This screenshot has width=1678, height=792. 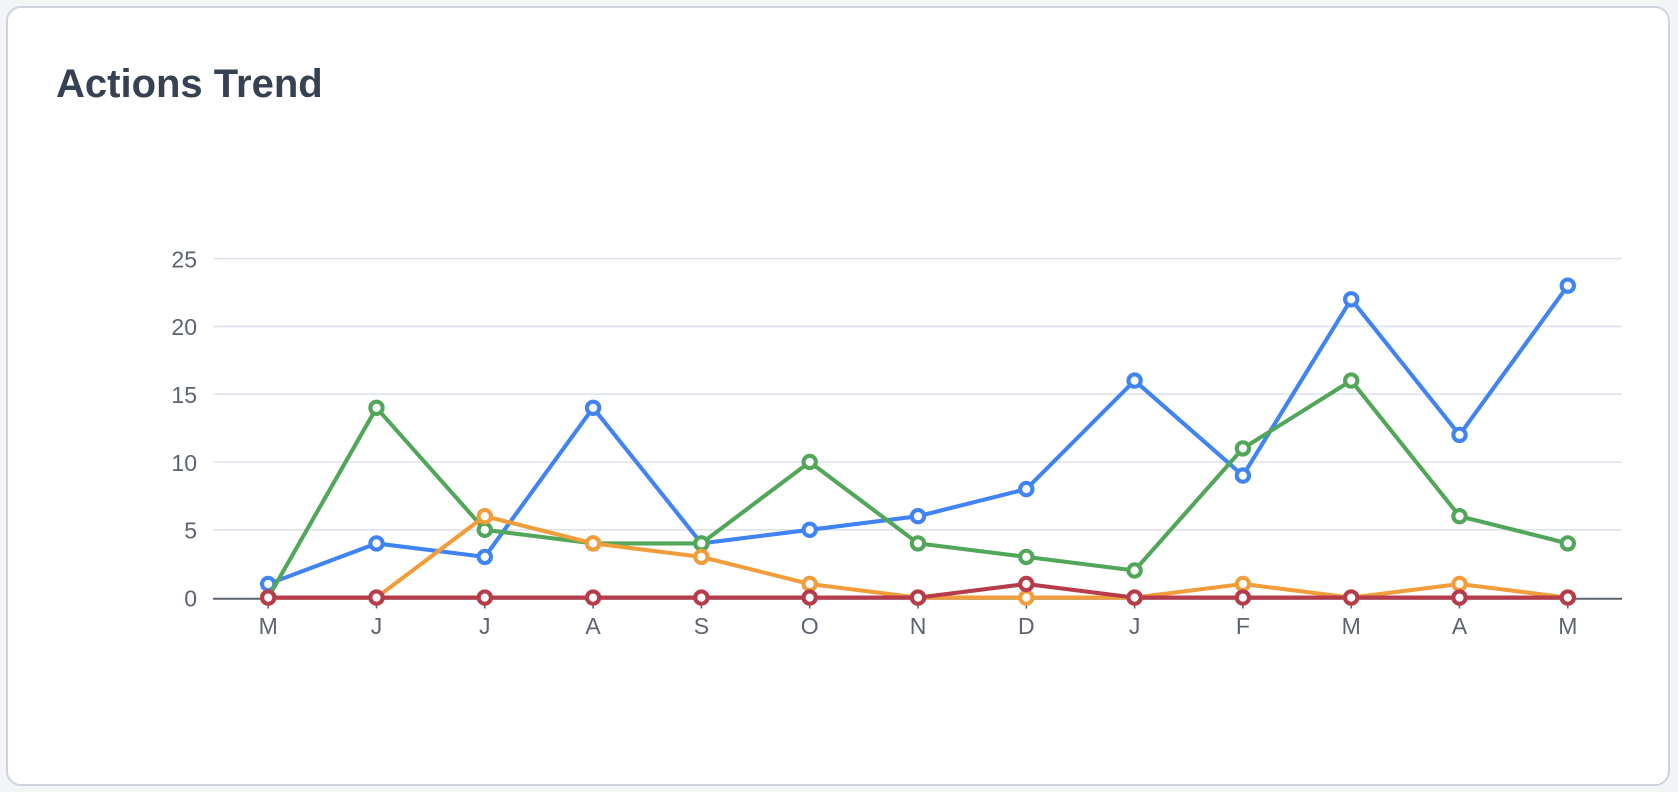 I want to click on svg-text: 10, so click(x=184, y=463).